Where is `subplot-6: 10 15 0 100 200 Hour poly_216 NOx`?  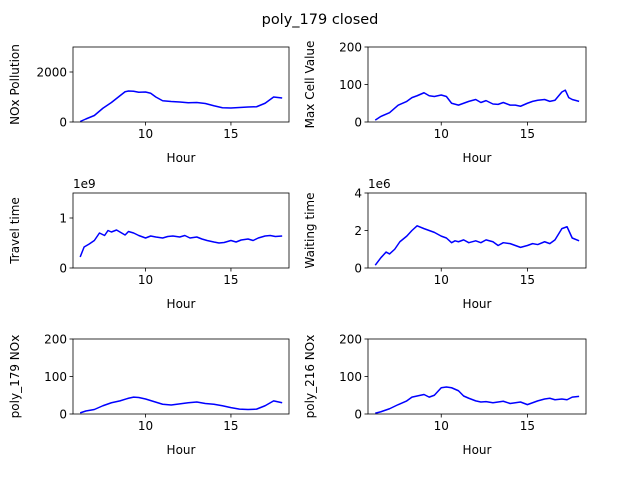 subplot-6: 10 15 0 100 200 Hour poly_216 NOx is located at coordinates (445, 394).